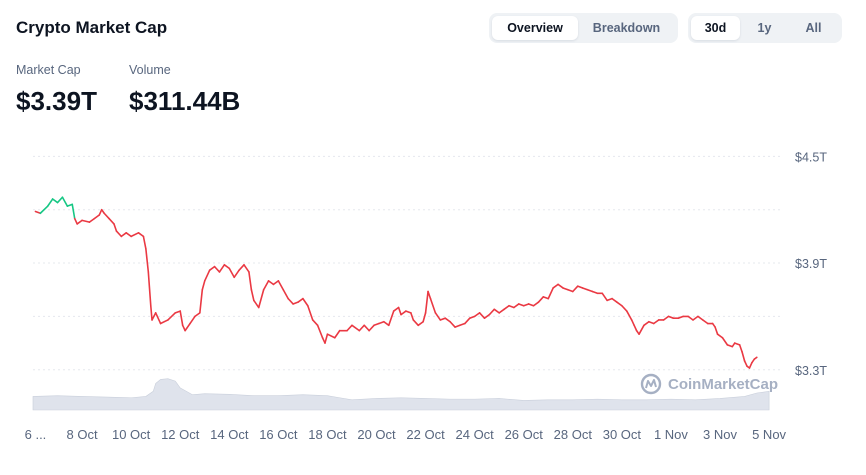  I want to click on range-all-button: All, so click(813, 28).